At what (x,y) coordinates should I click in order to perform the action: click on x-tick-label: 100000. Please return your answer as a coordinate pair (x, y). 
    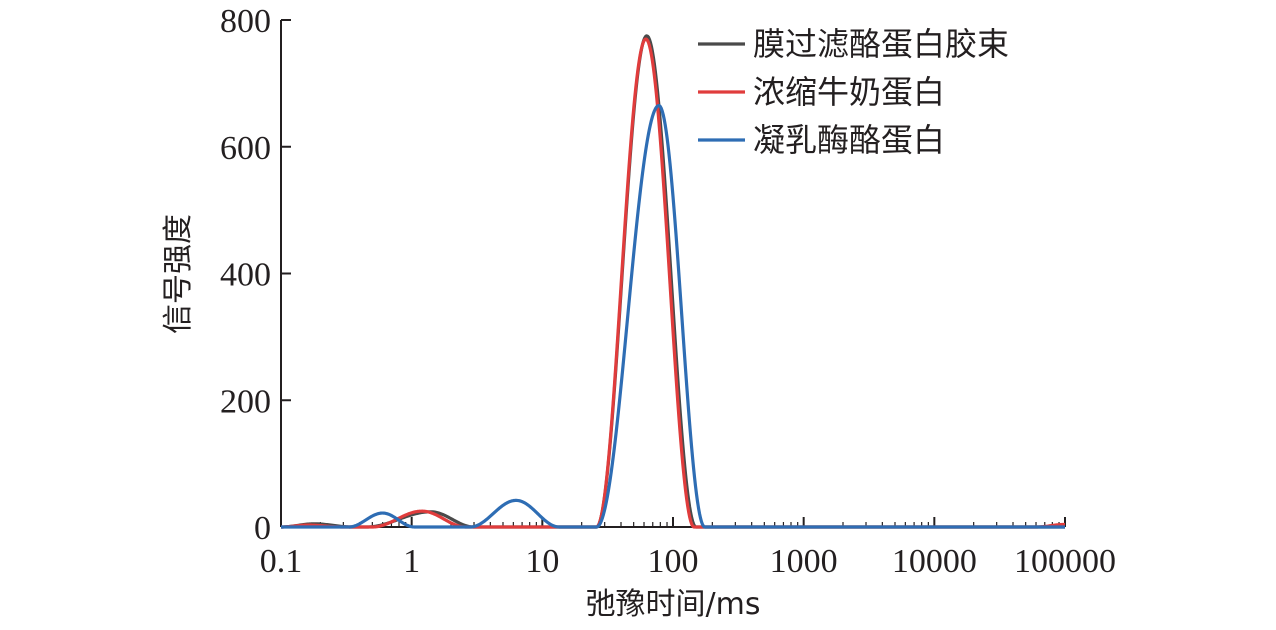
    Looking at the image, I should click on (1065, 561).